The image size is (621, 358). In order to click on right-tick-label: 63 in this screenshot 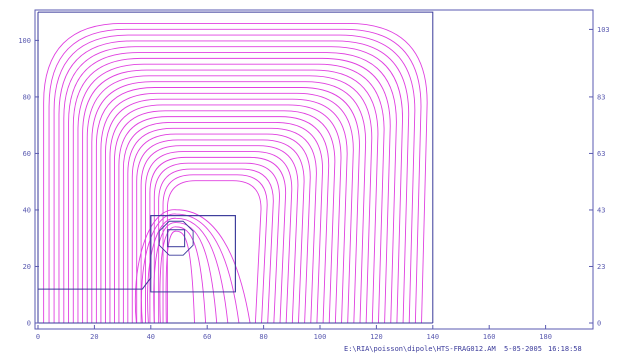, I will do `click(601, 154)`.